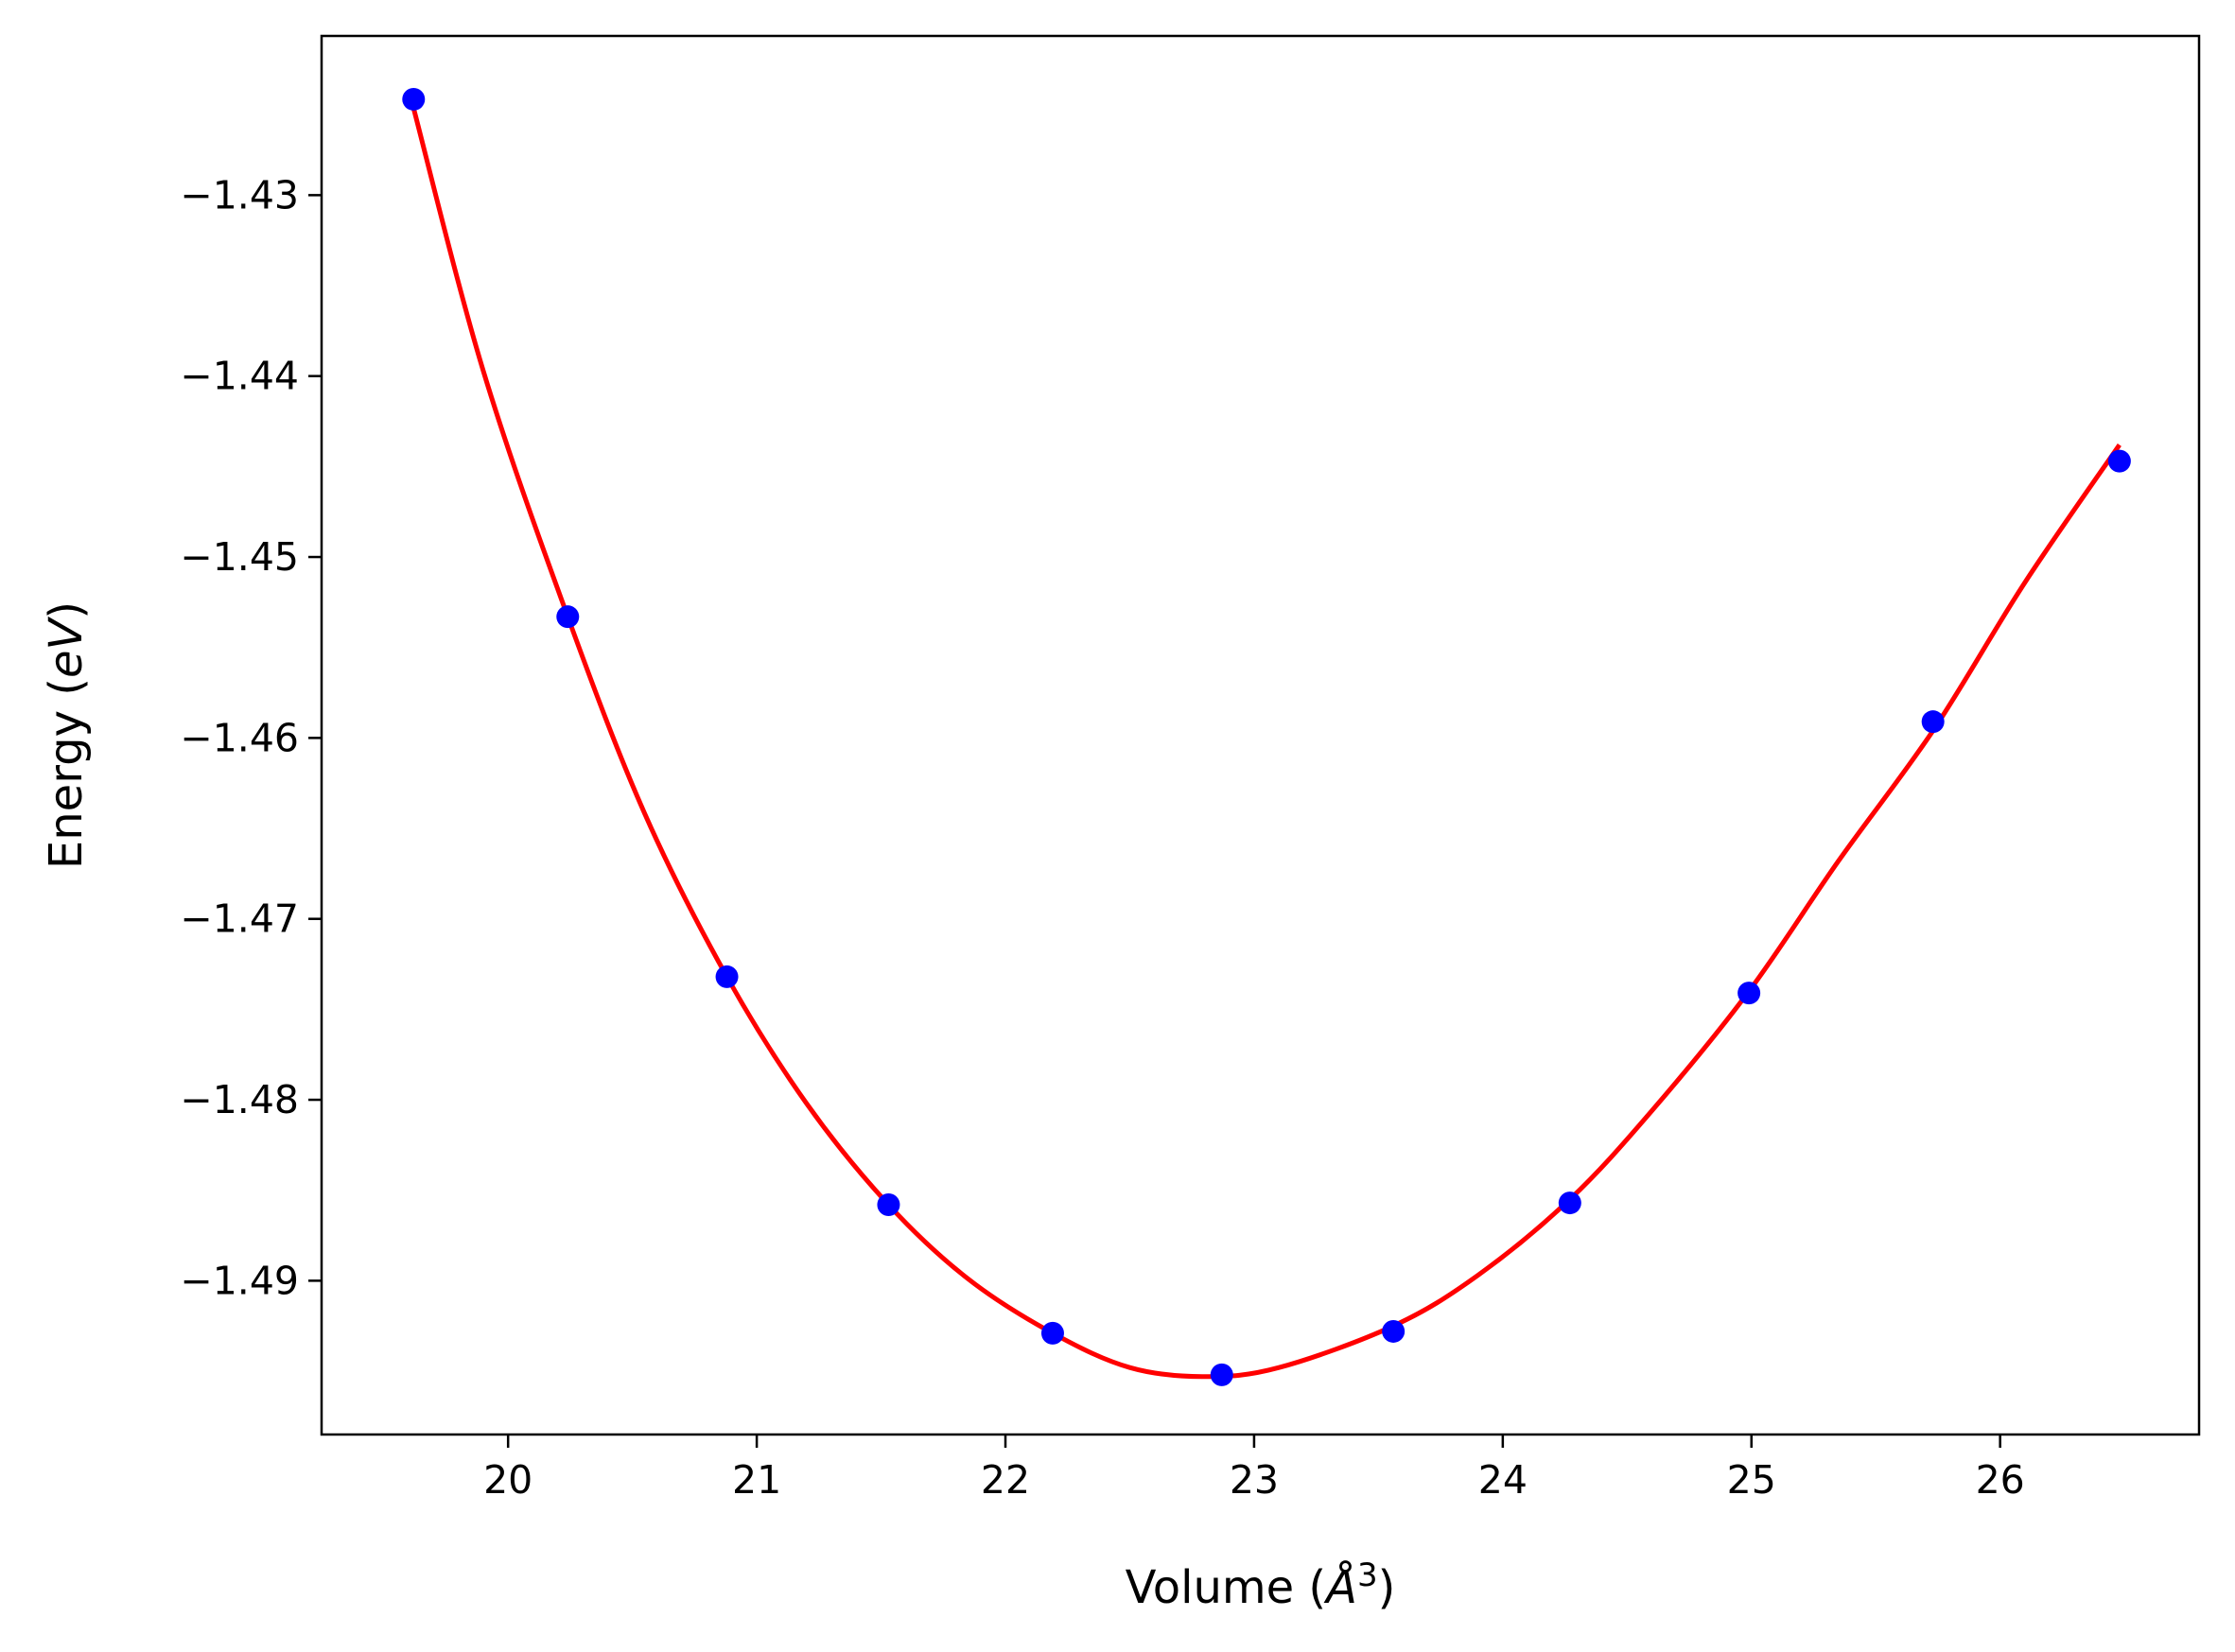 The height and width of the screenshot is (1652, 2235). I want to click on x-tick-label: 24, so click(1503, 1480).